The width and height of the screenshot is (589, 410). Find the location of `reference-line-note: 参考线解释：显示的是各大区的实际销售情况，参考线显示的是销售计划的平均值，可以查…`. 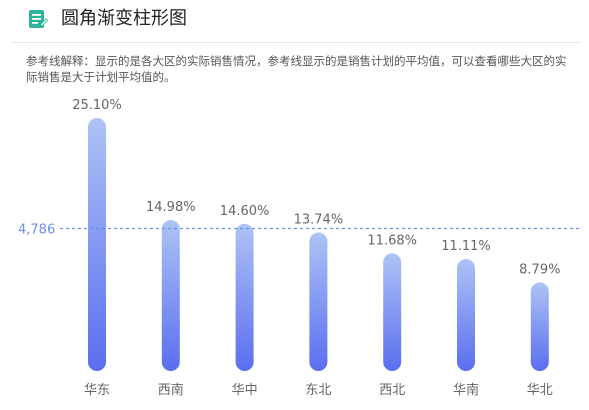

reference-line-note: 参考线解释：显示的是各大区的实际销售情况，参考线显示的是销售计划的平均值，可以查… is located at coordinates (296, 69).